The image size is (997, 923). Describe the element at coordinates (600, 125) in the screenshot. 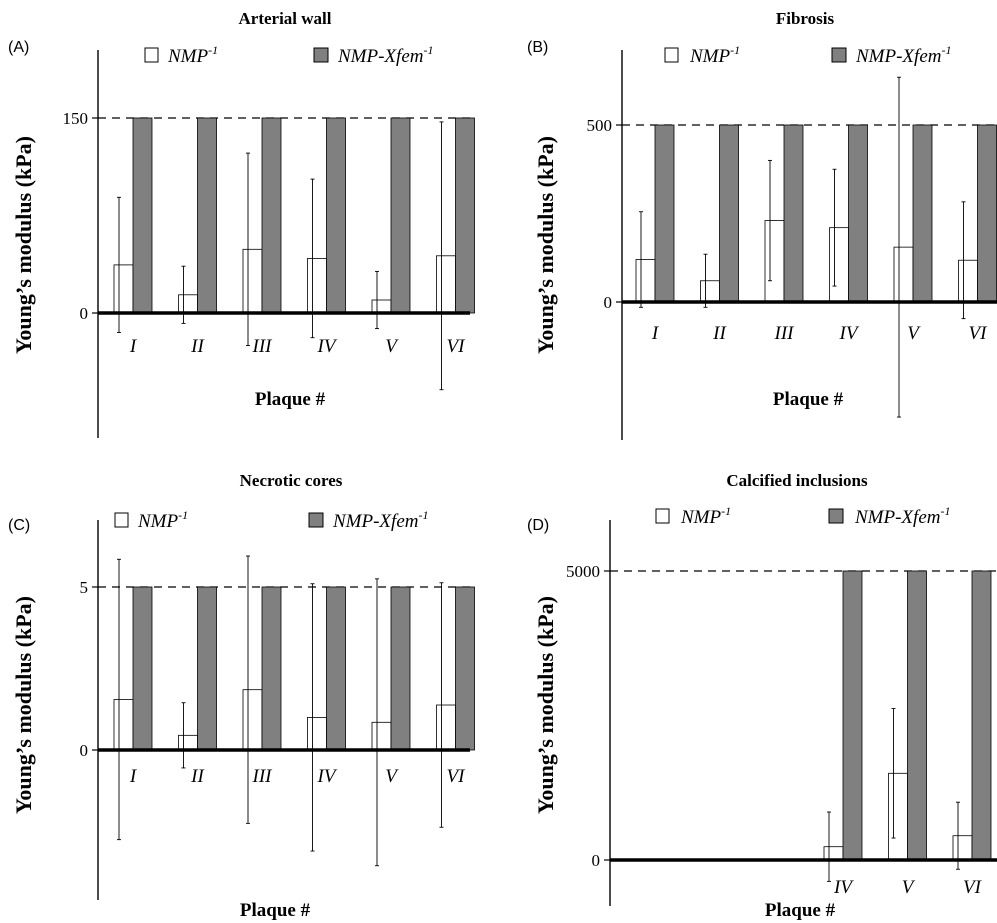

I see `y-tick-label: 500` at that location.